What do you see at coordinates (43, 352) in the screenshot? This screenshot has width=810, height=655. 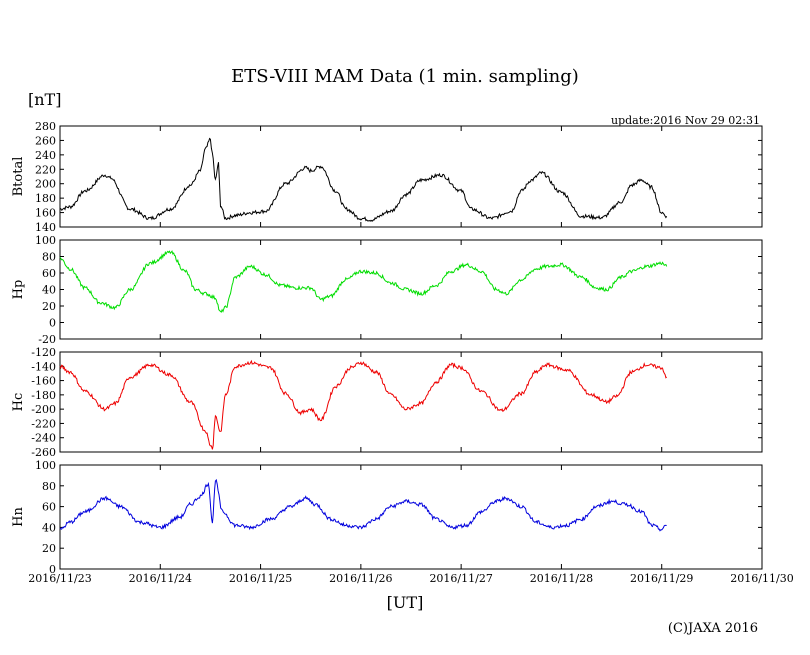 I see `y-tick-label-Hc: -120` at bounding box center [43, 352].